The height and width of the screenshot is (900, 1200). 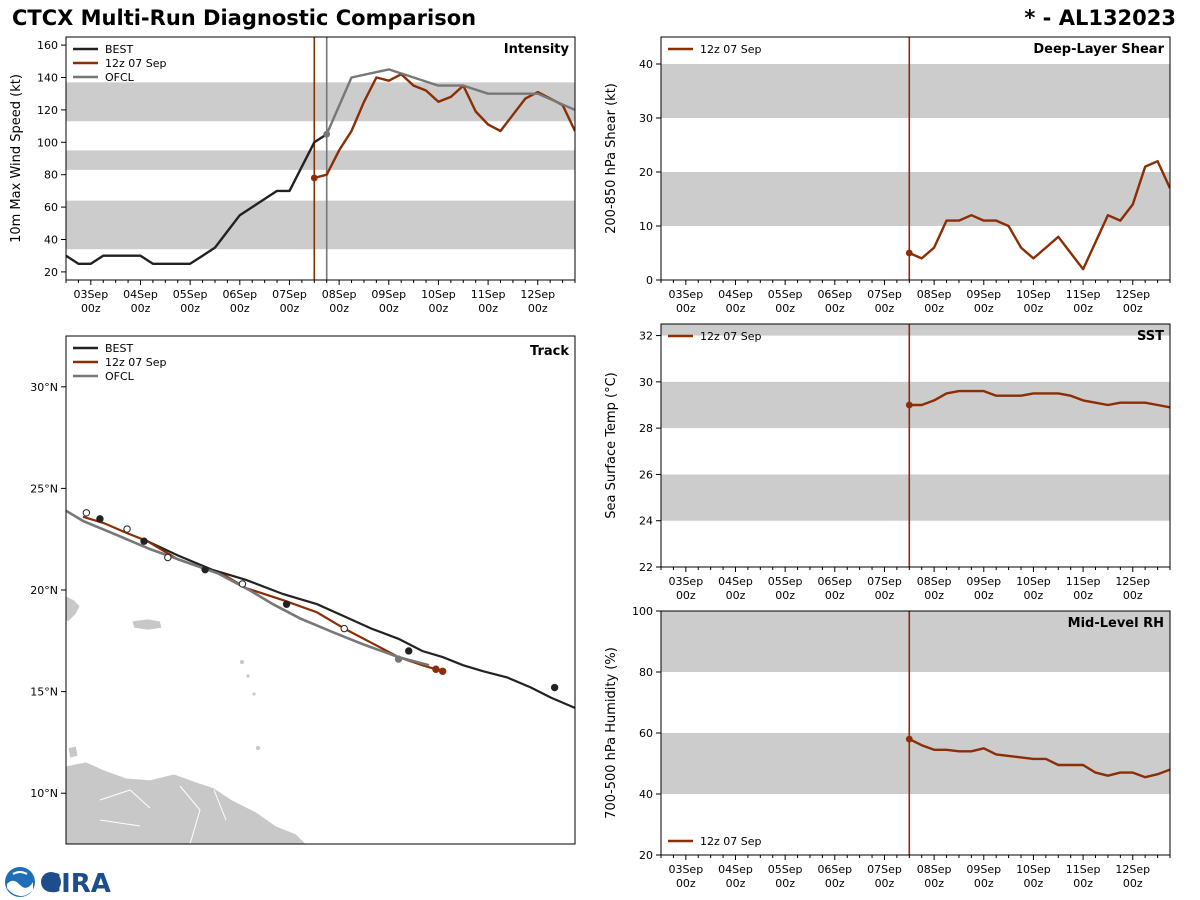 What do you see at coordinates (1132, 294) in the screenshot?
I see `shear-x-tick-label: 12Sep` at bounding box center [1132, 294].